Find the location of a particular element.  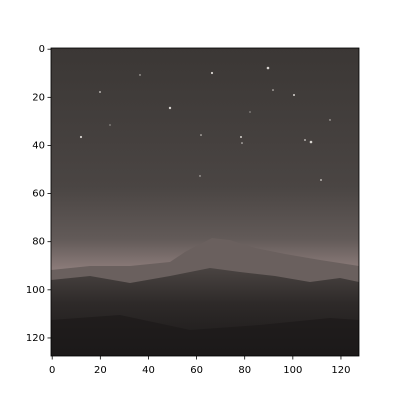

x-tick-label: 80 is located at coordinates (244, 370).